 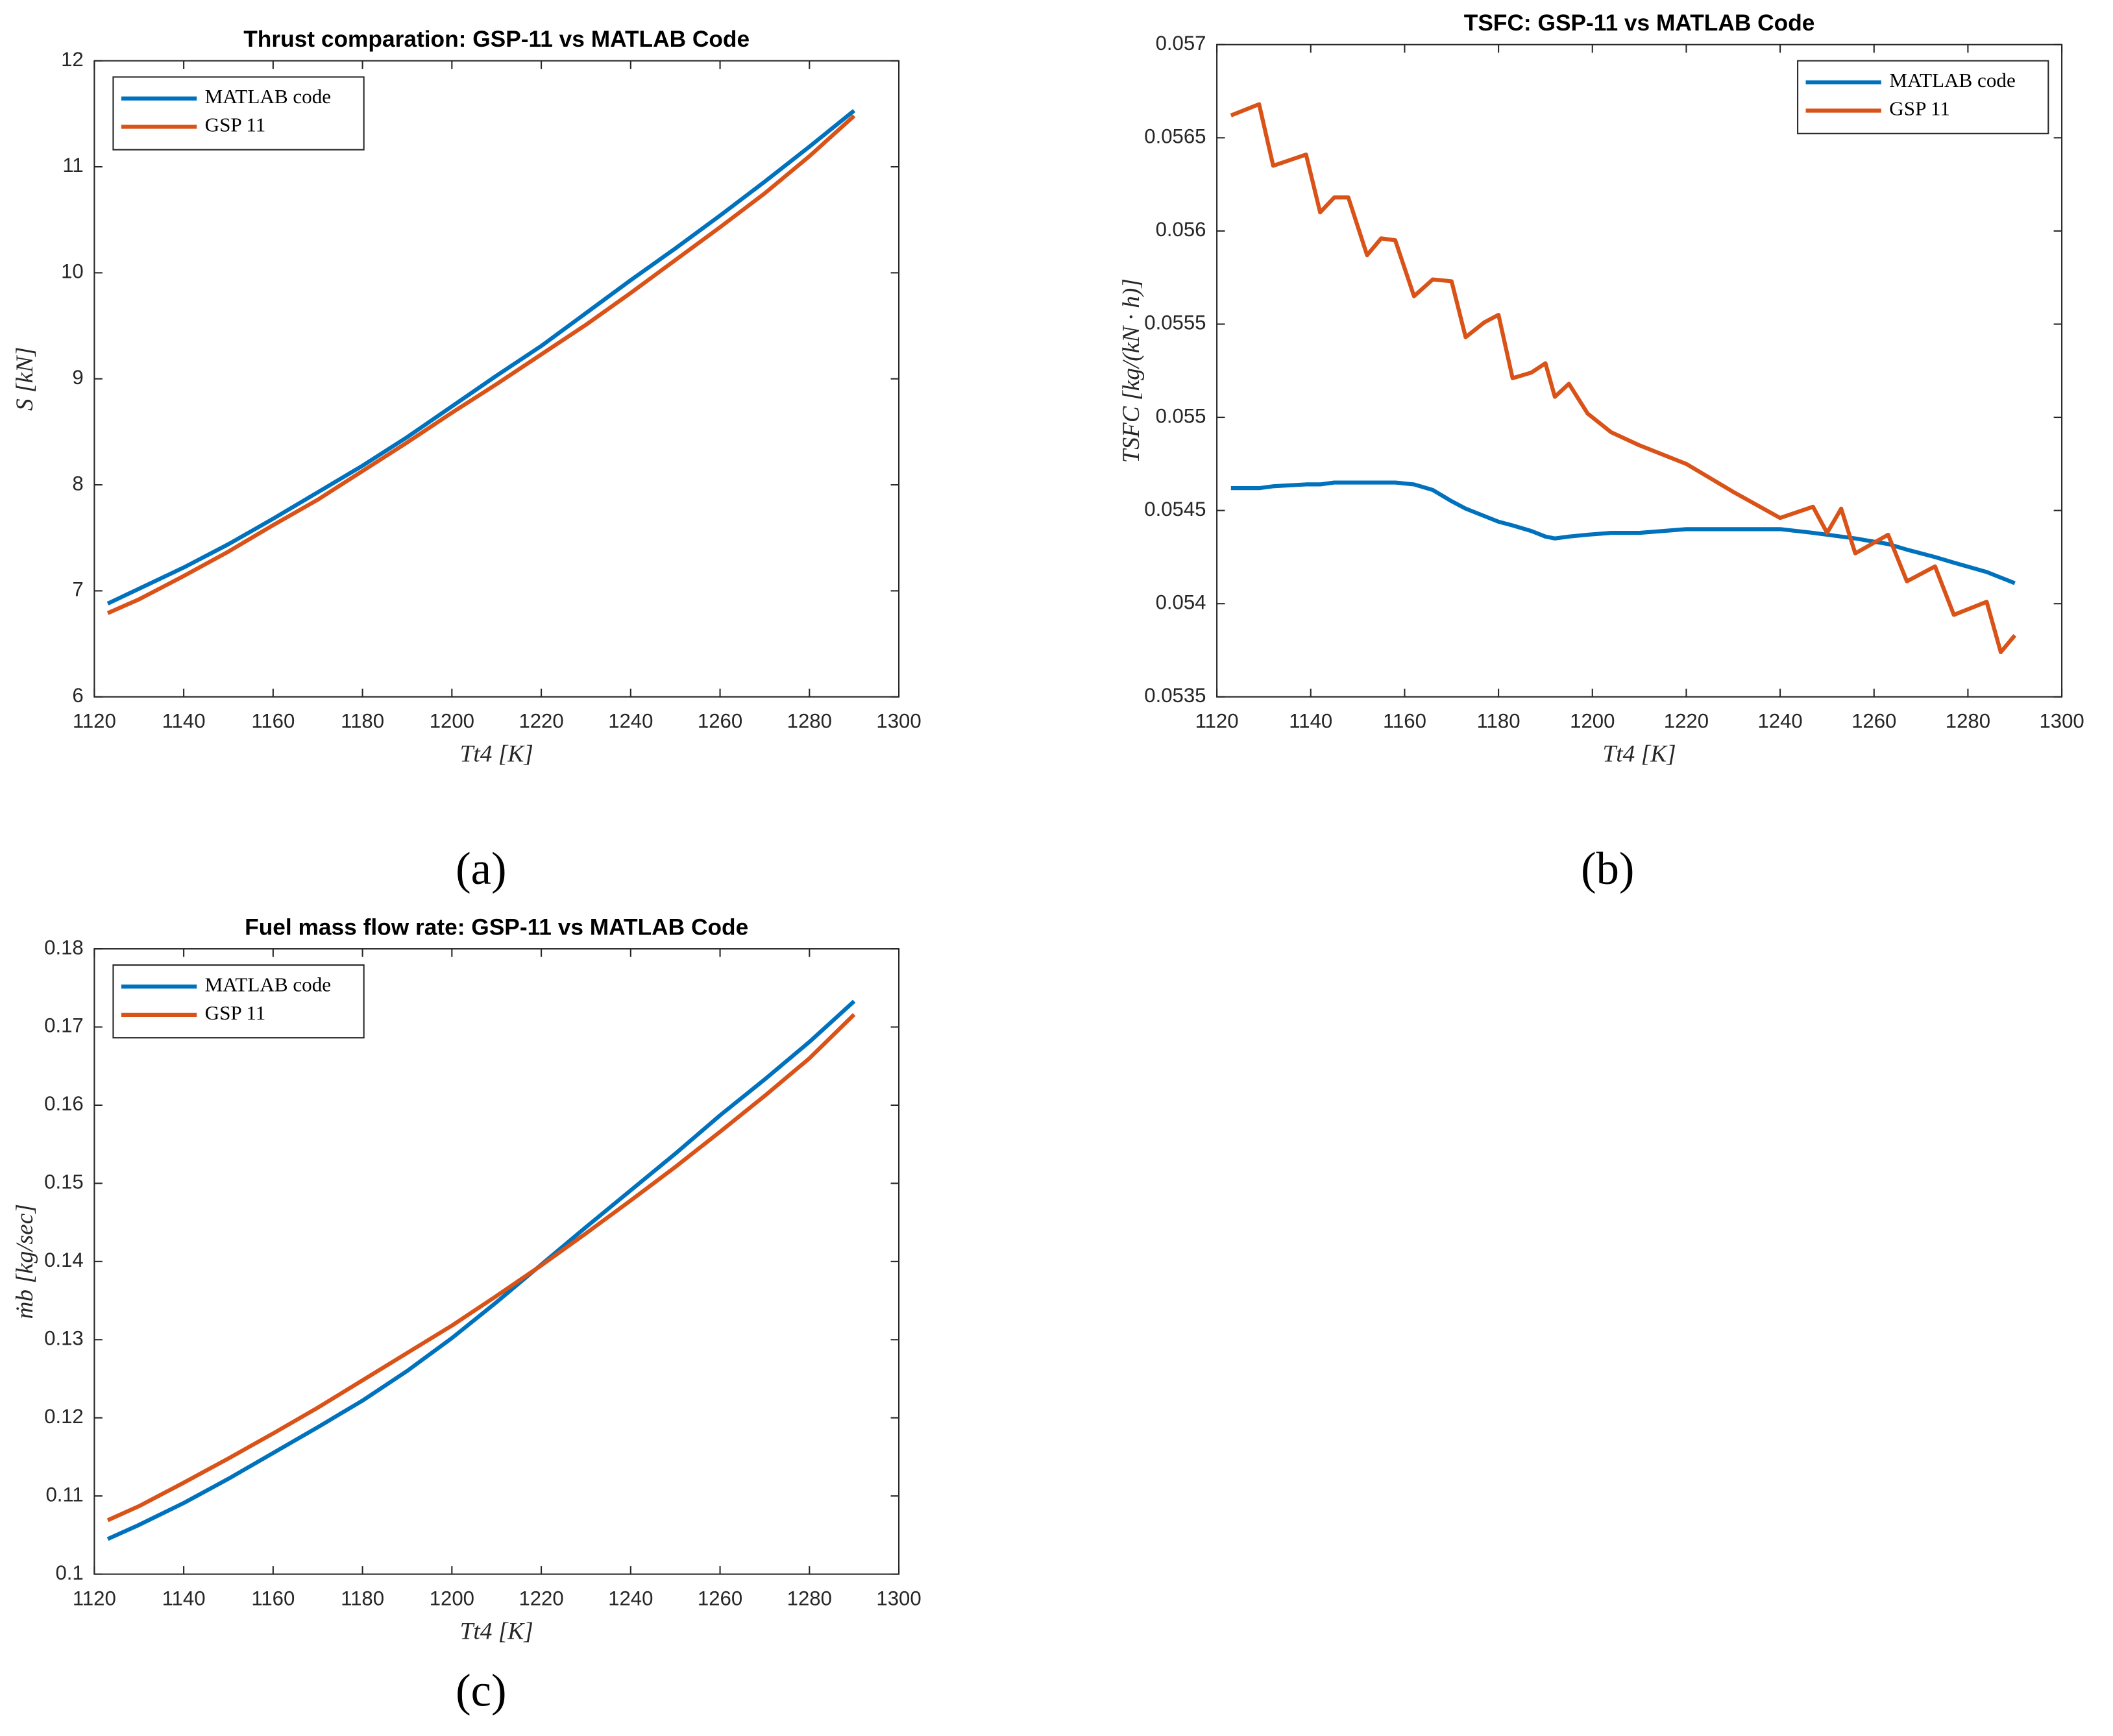 I want to click on y-tick-label: 0.13, so click(x=64, y=1338).